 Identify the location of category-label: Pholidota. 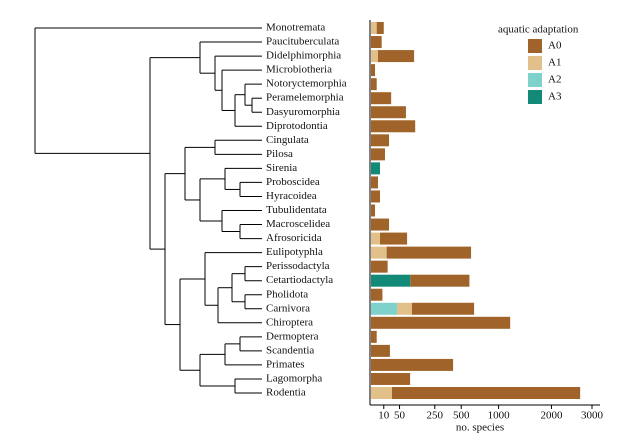
(287, 294).